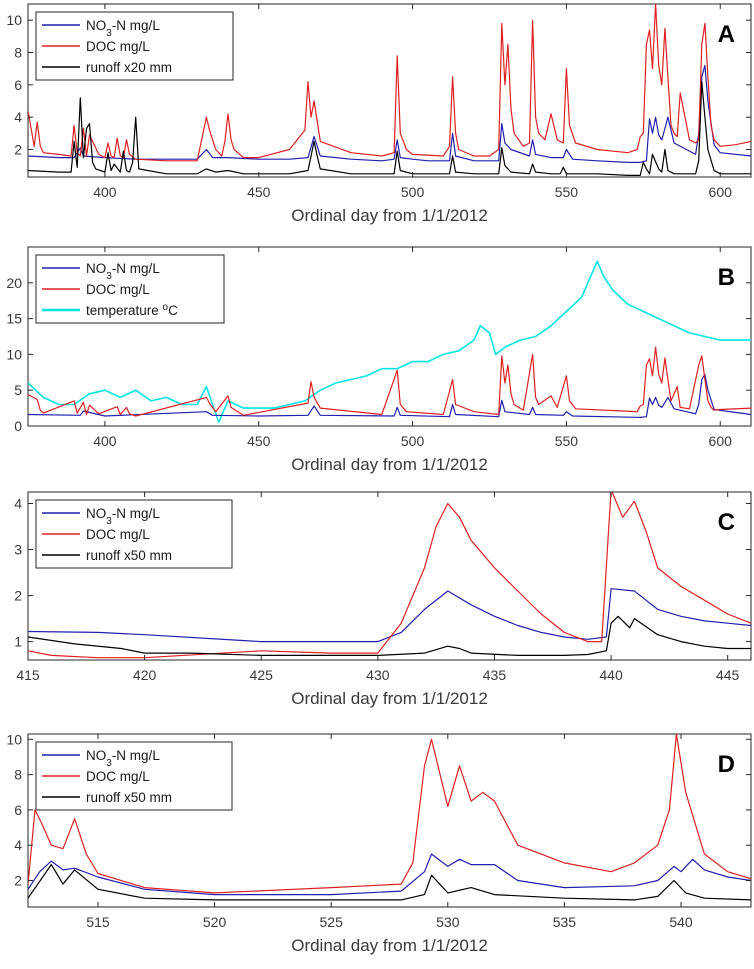  What do you see at coordinates (14, 319) in the screenshot?
I see `y-tick-label: 15` at bounding box center [14, 319].